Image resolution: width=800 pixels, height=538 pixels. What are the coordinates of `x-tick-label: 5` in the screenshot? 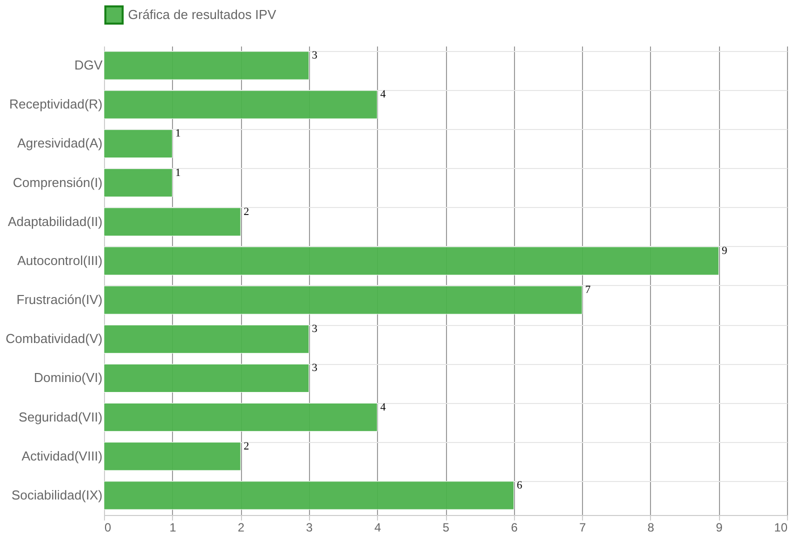 It's located at (446, 527).